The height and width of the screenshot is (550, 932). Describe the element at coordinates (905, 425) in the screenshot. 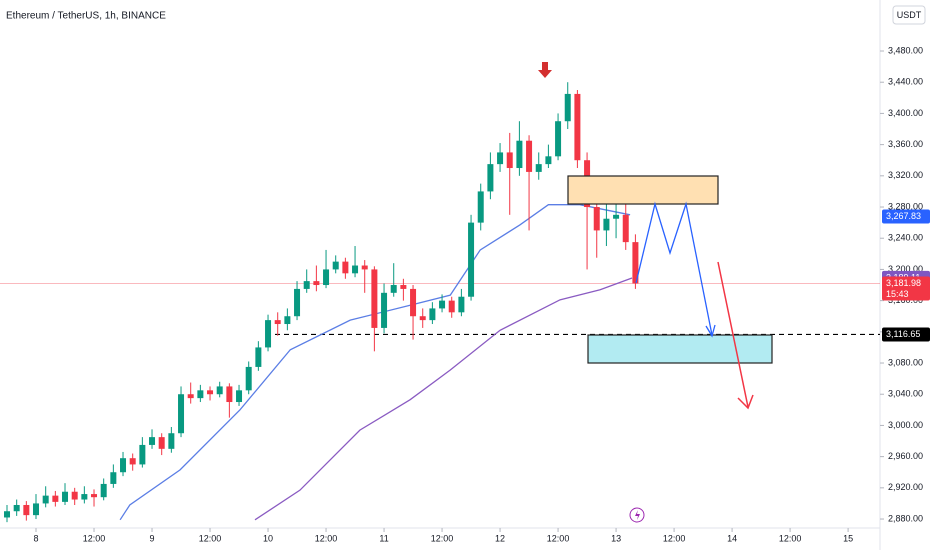

I see `y-tick-label: 3,000.00` at that location.